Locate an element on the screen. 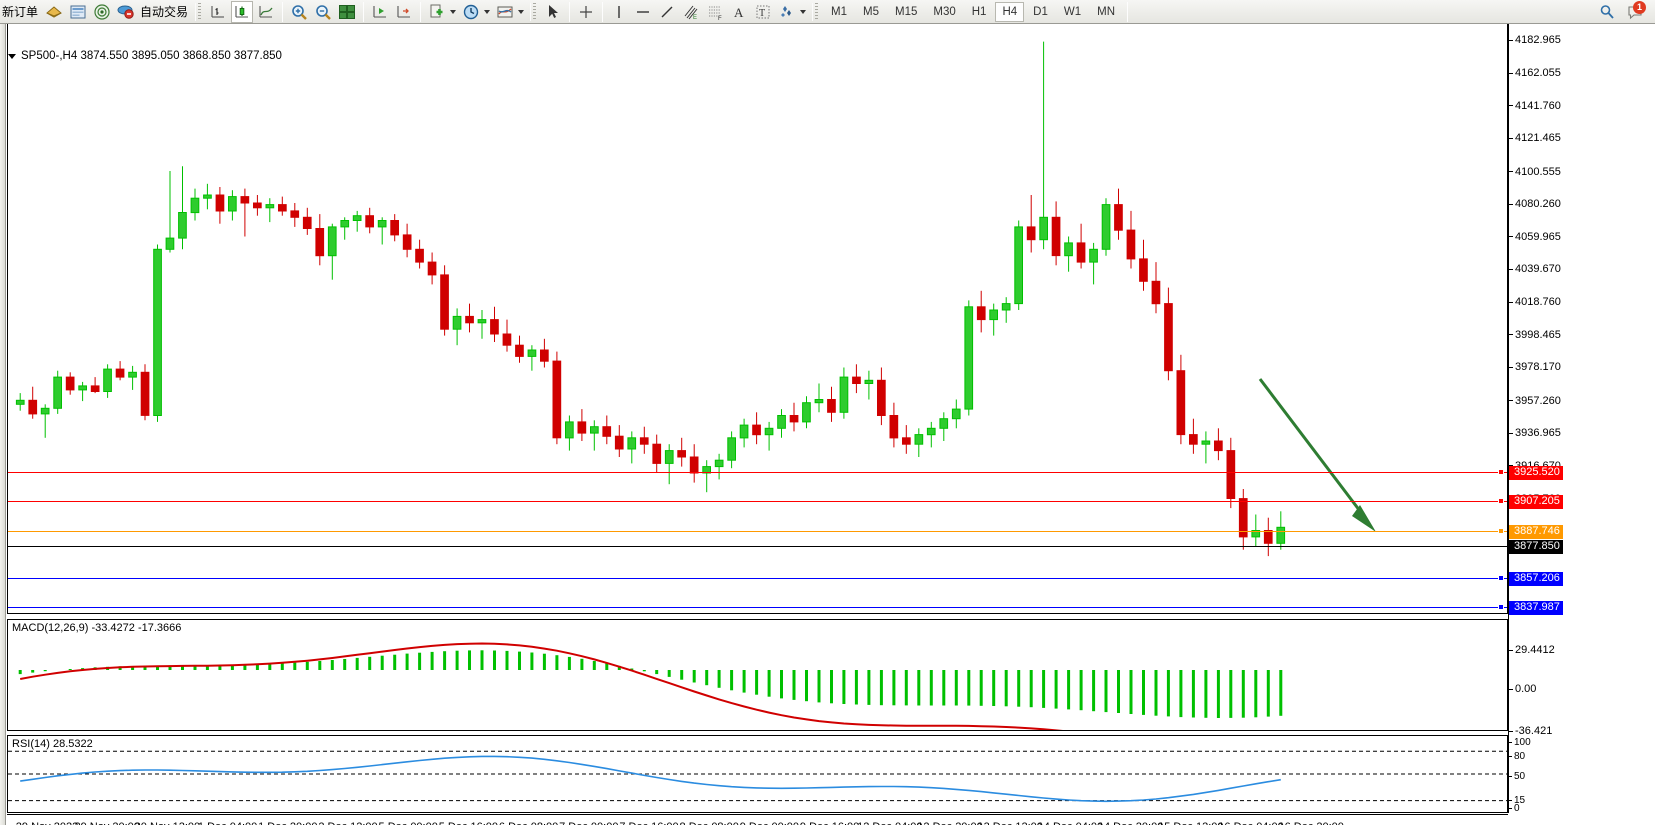  price-line-handle-entry-line is located at coordinates (1501, 531).